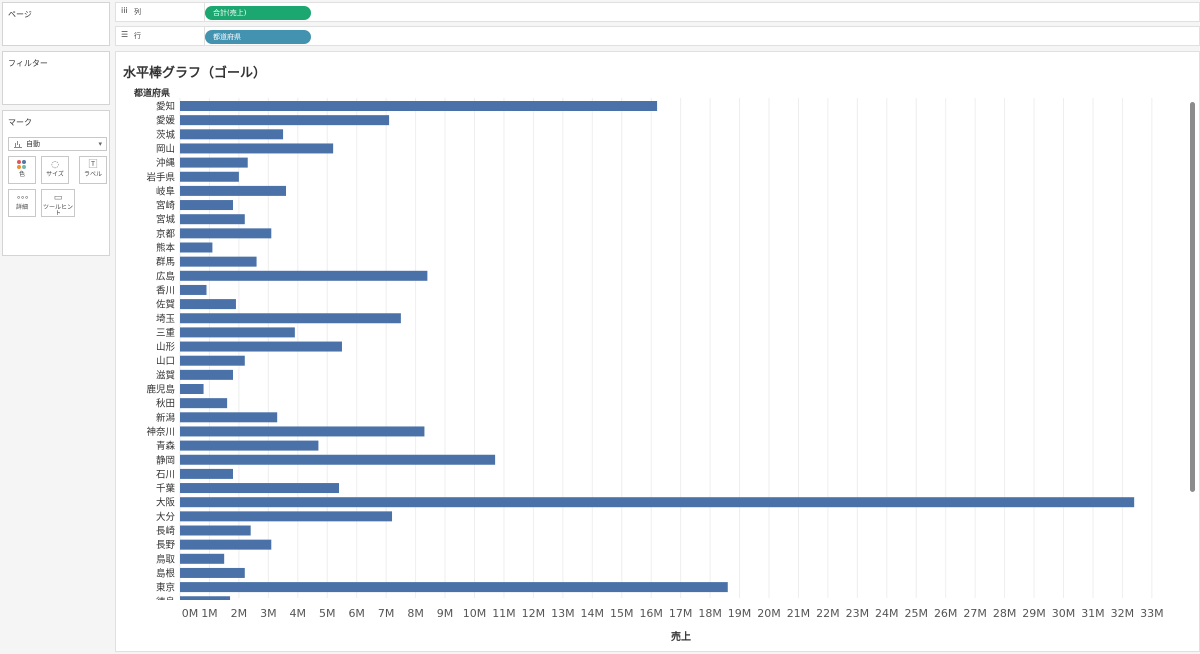  What do you see at coordinates (190, 613) in the screenshot?
I see `x-tick-label: 0M` at bounding box center [190, 613].